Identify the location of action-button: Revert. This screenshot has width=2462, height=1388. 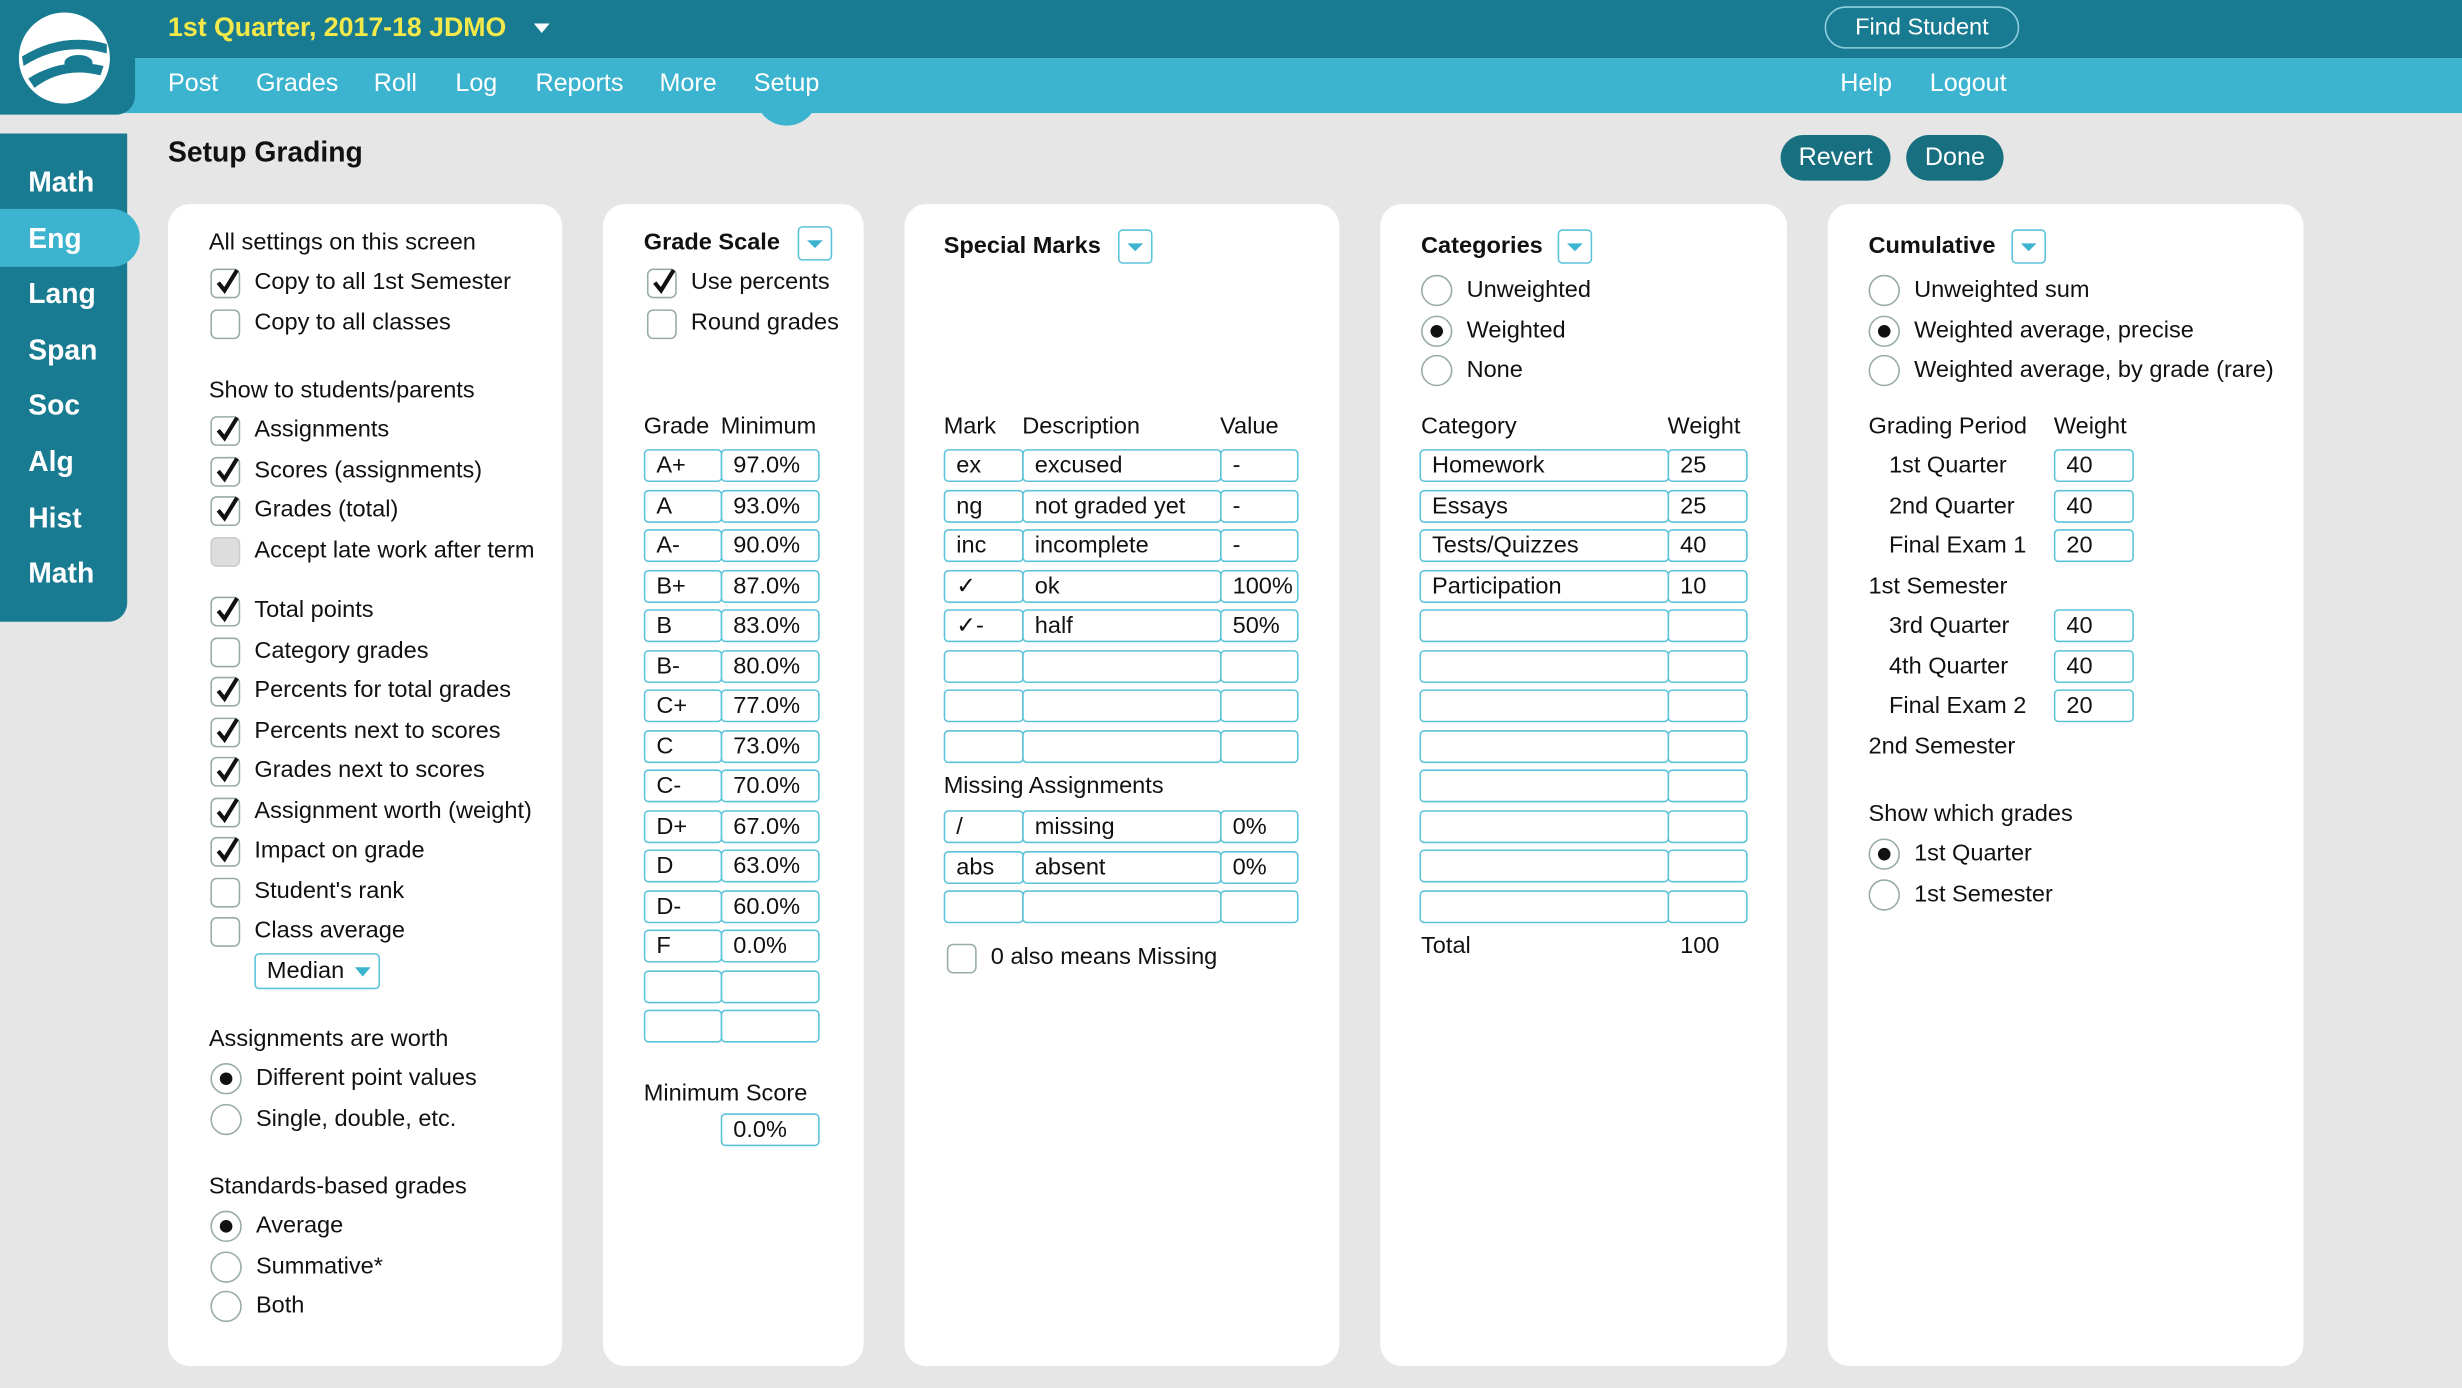
(1835, 158).